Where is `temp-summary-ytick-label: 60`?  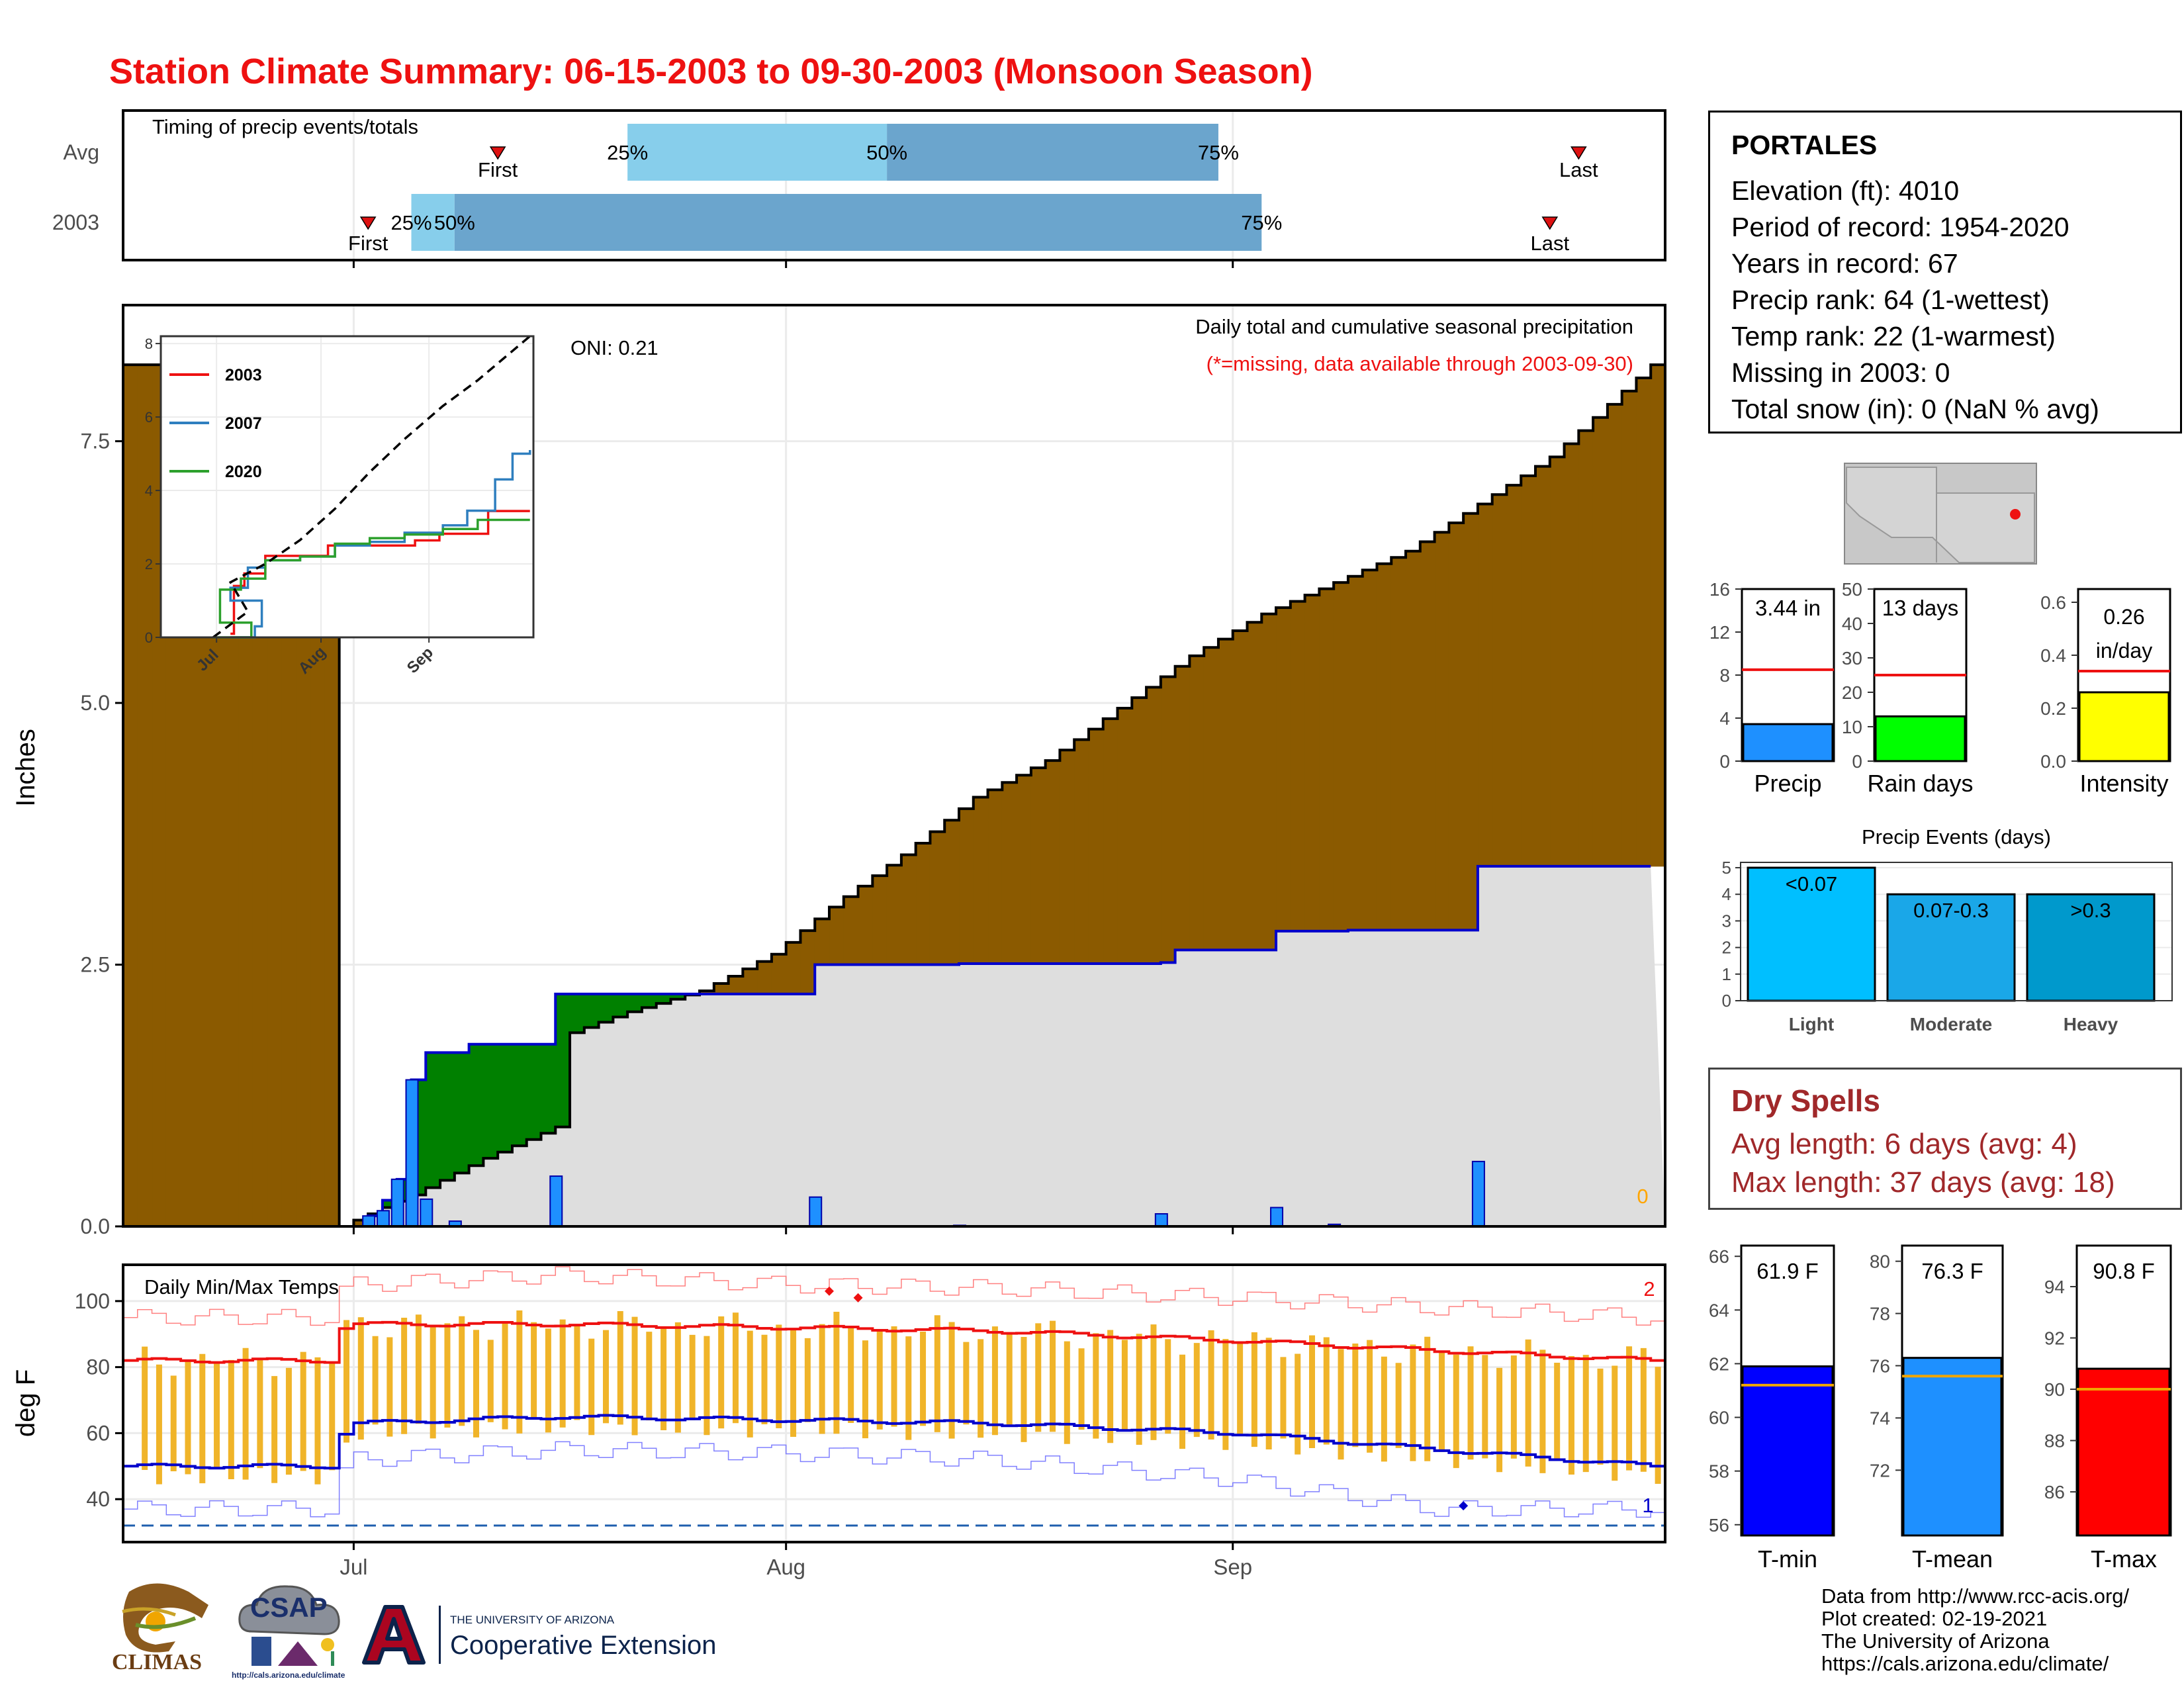
temp-summary-ytick-label: 60 is located at coordinates (1719, 1418).